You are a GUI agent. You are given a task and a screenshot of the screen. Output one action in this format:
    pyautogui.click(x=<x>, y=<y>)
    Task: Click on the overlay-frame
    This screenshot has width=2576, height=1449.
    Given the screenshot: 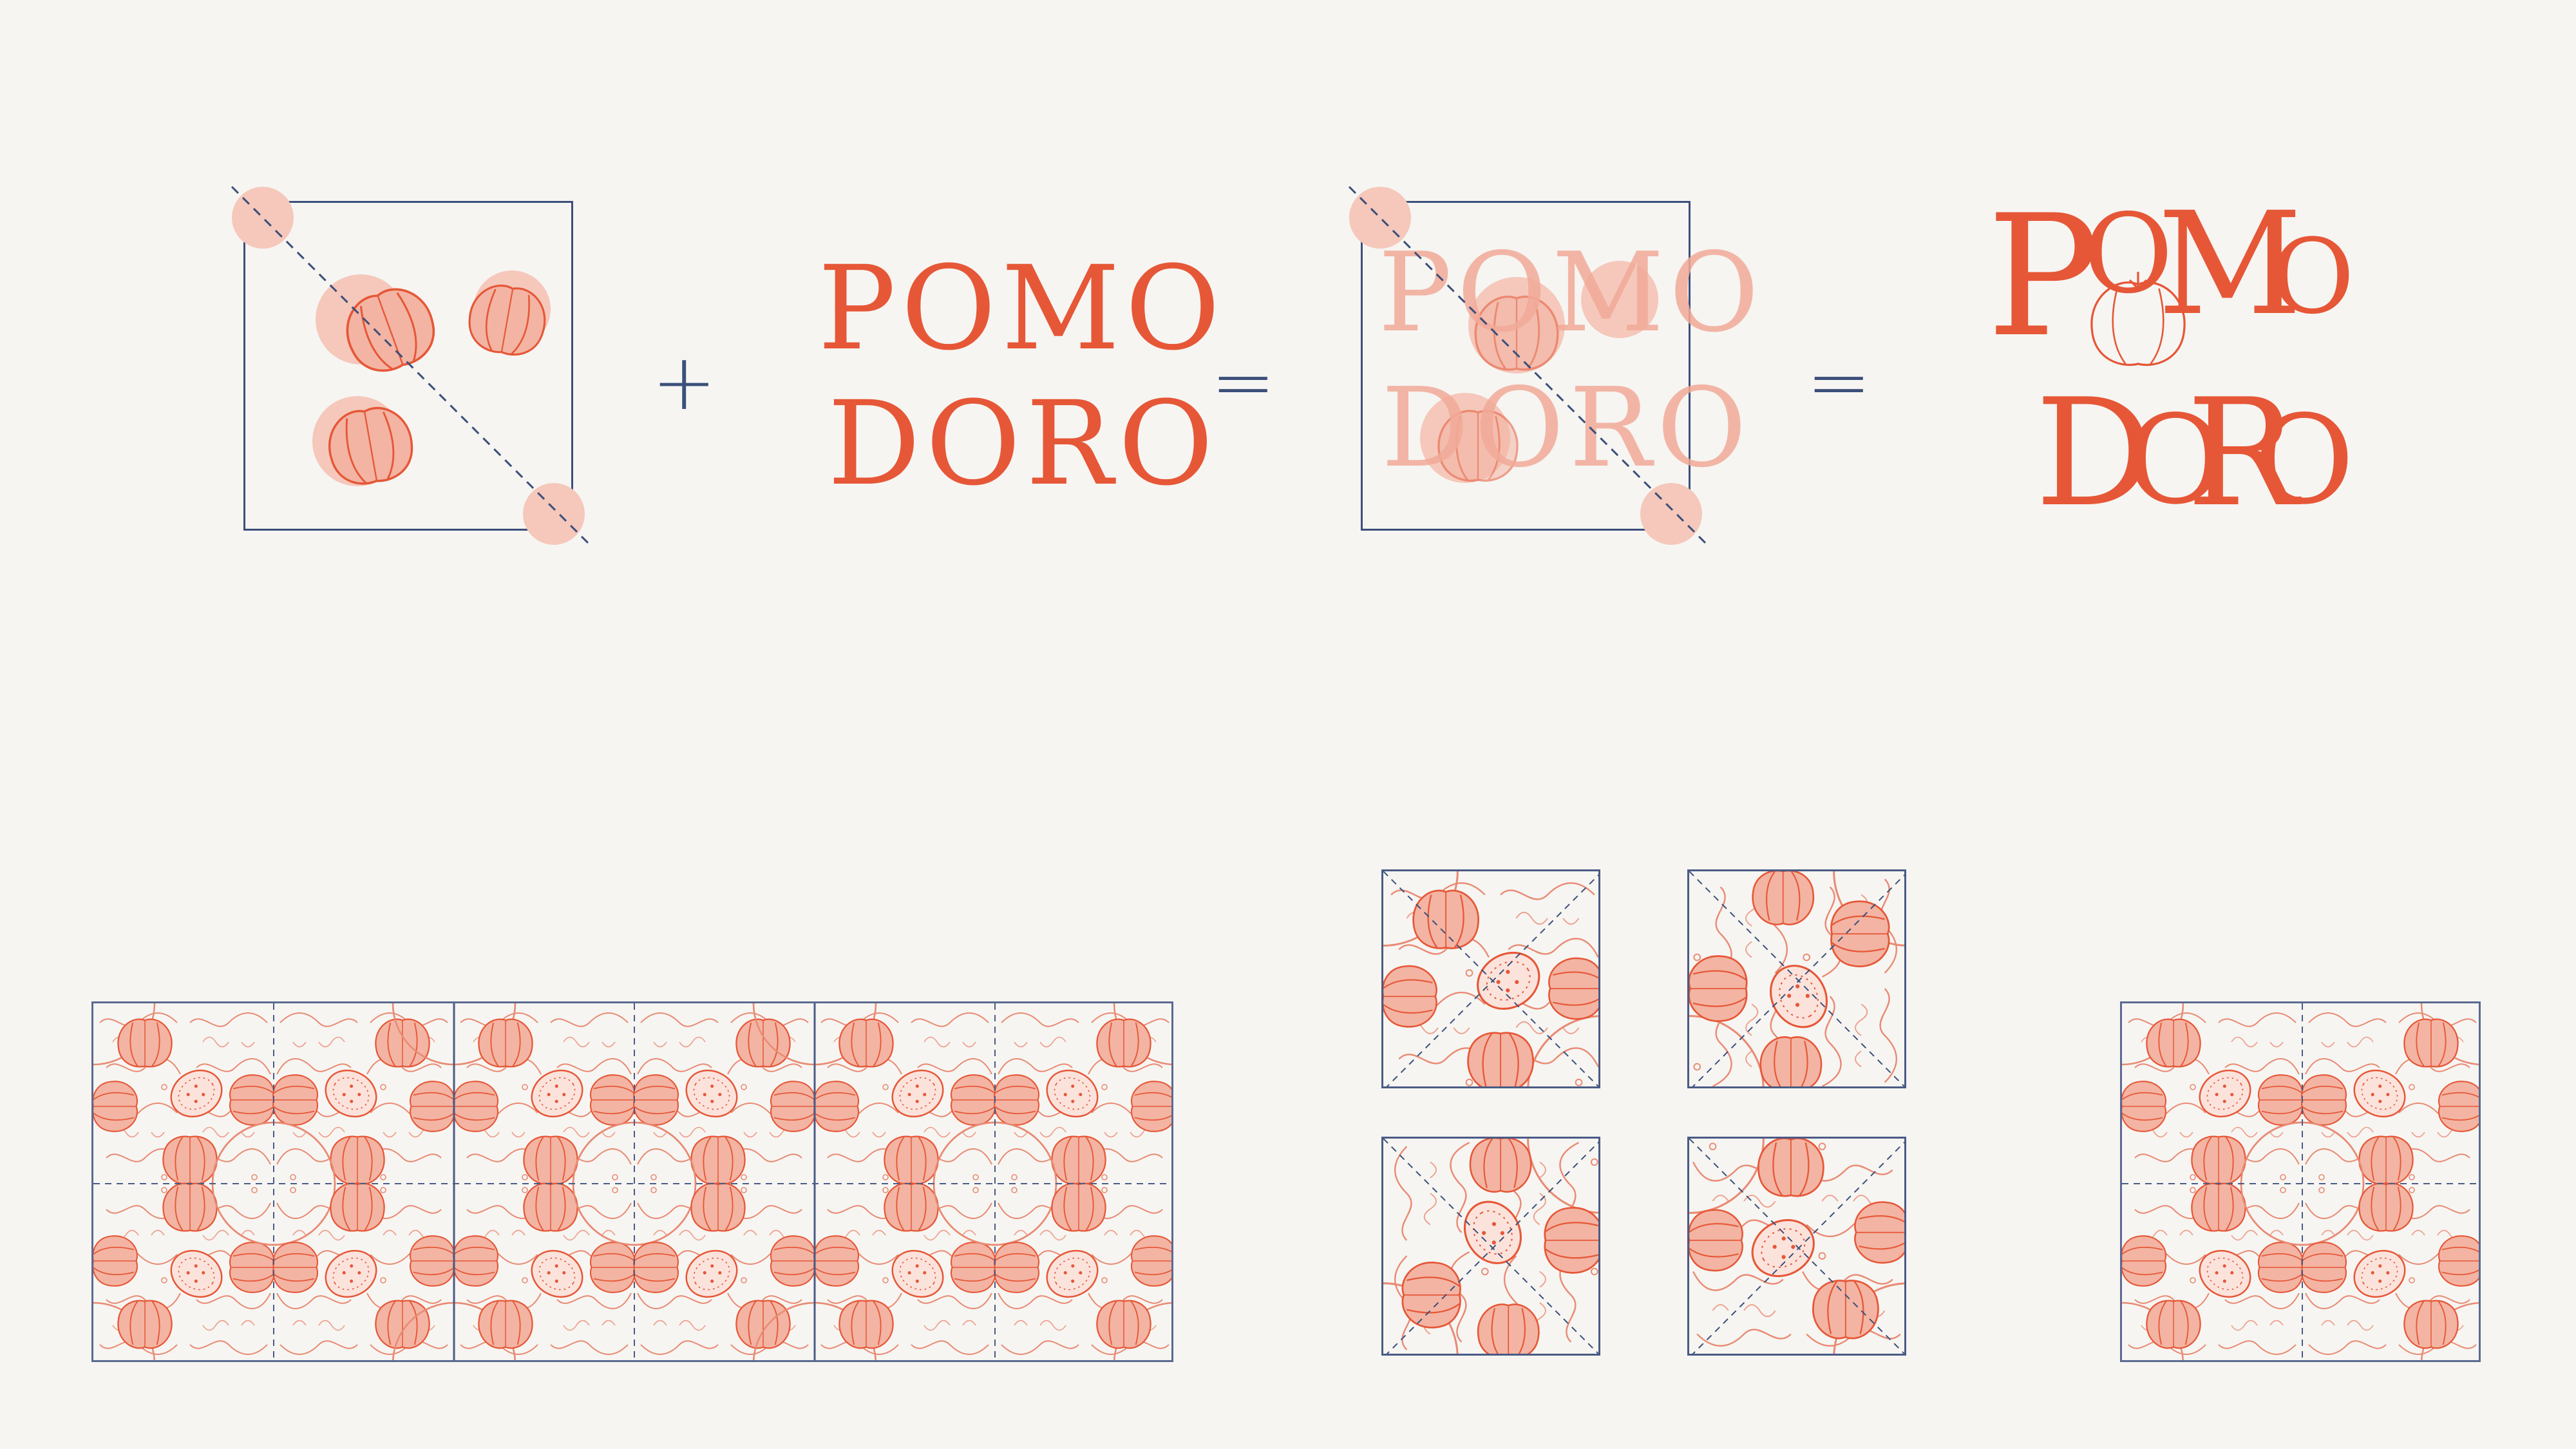 What is the action you would take?
    pyautogui.click(x=1525, y=366)
    